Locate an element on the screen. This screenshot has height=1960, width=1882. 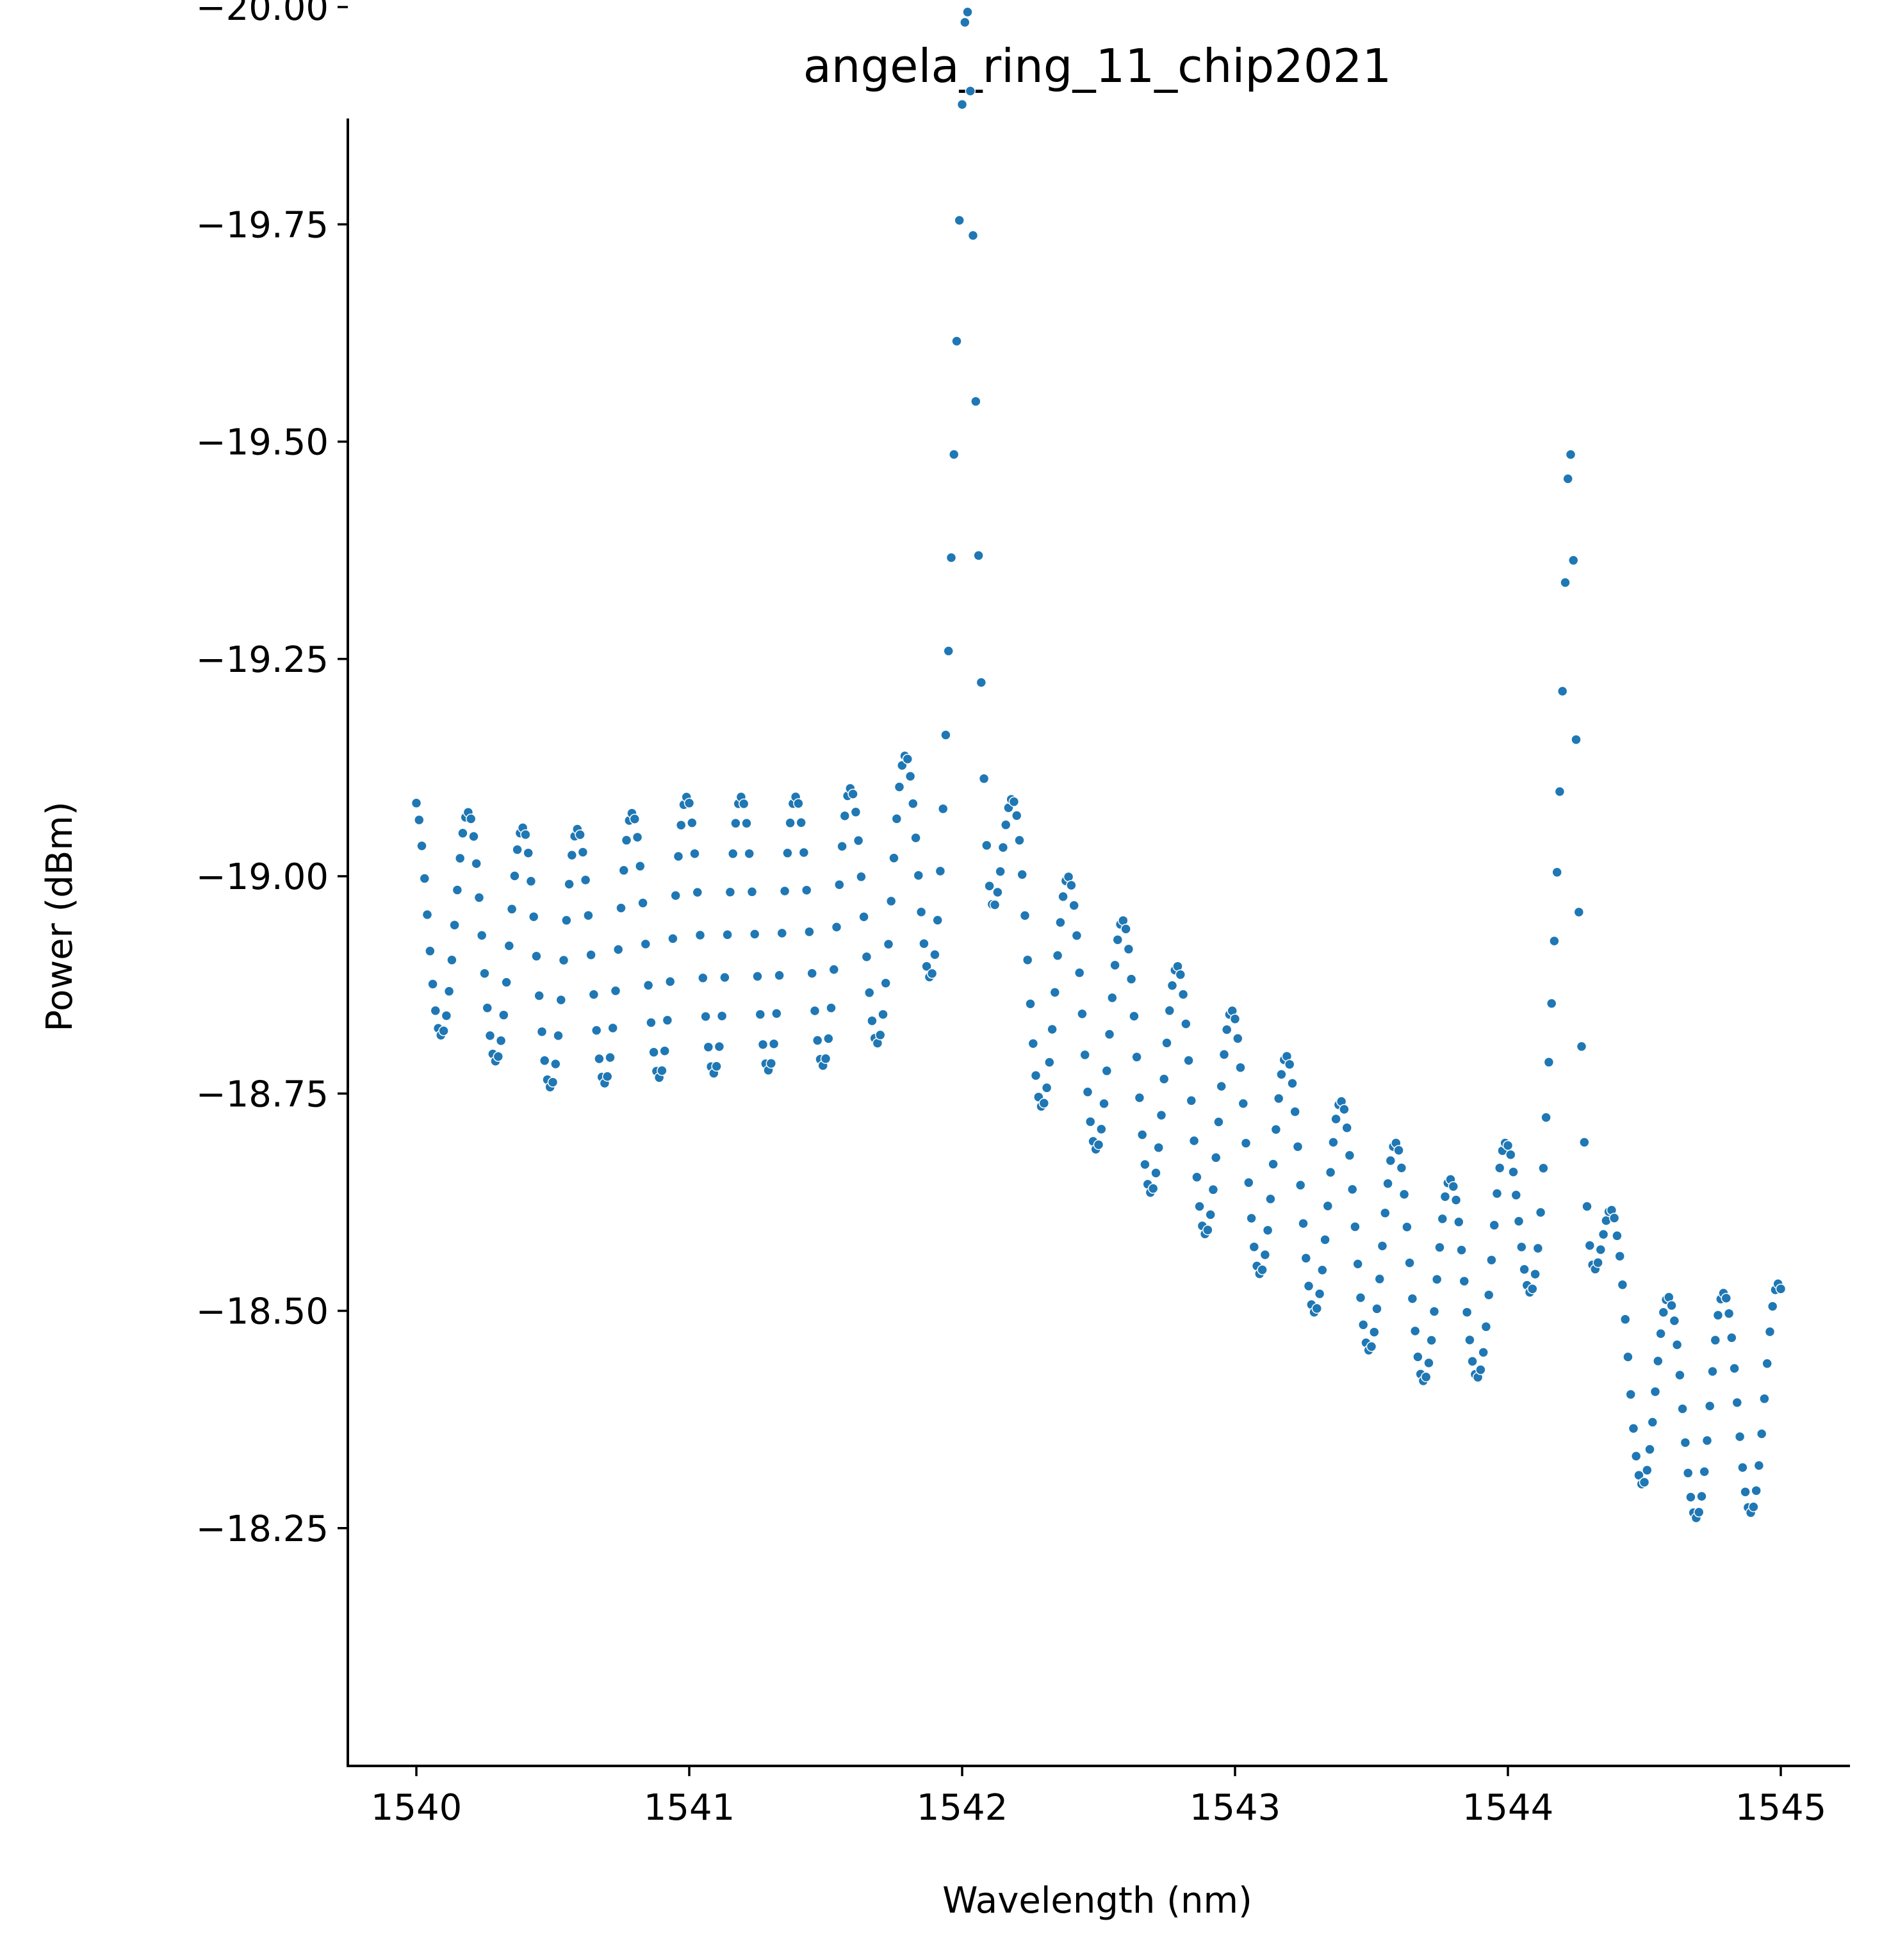
chart-title: angela_ring_11_chip2021 is located at coordinates (1097, 66).